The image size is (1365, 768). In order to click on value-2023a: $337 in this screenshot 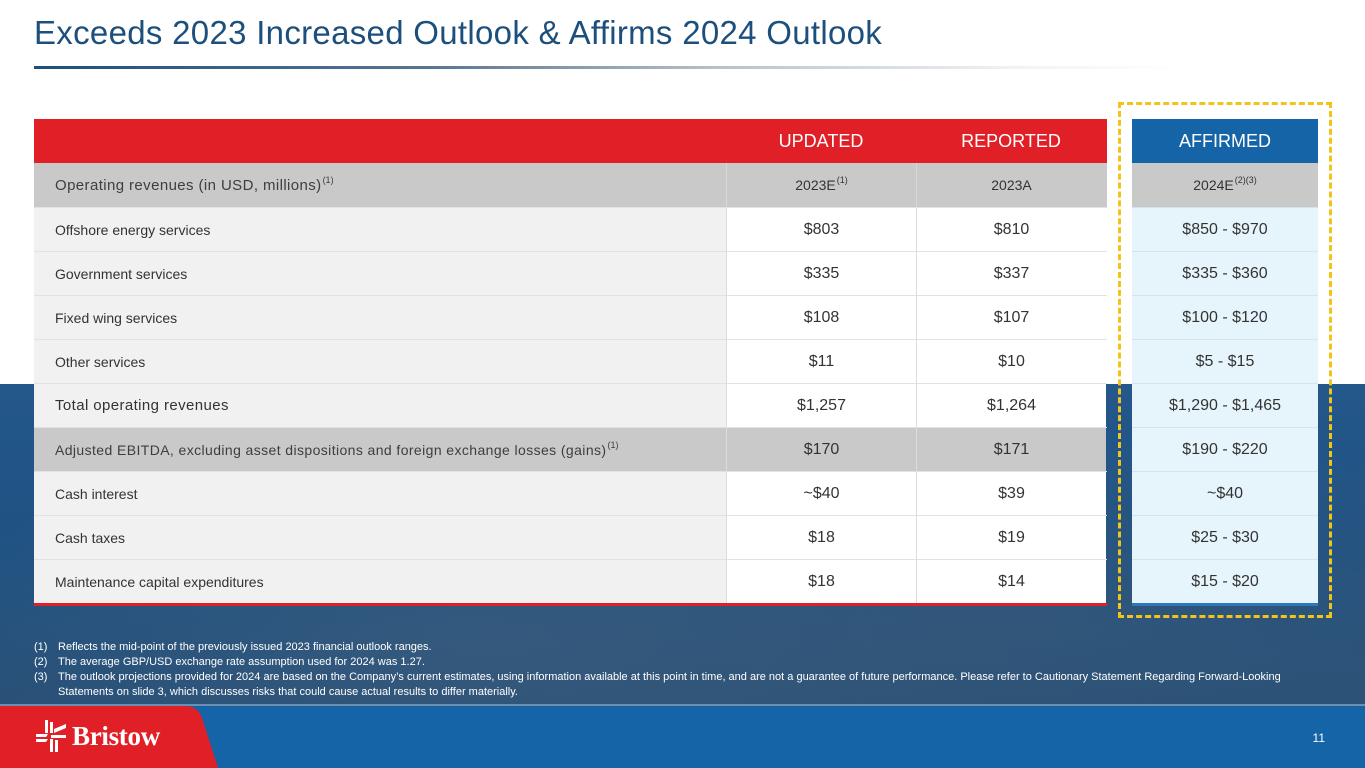, I will do `click(1011, 273)`.